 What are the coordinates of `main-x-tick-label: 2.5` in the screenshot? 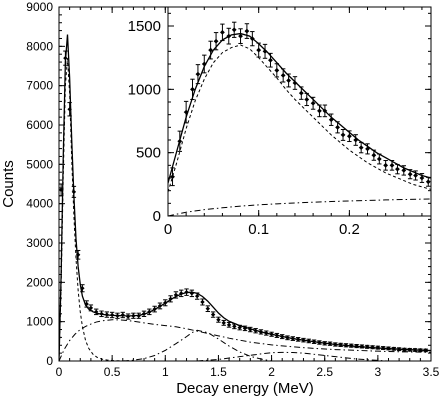 It's located at (324, 372).